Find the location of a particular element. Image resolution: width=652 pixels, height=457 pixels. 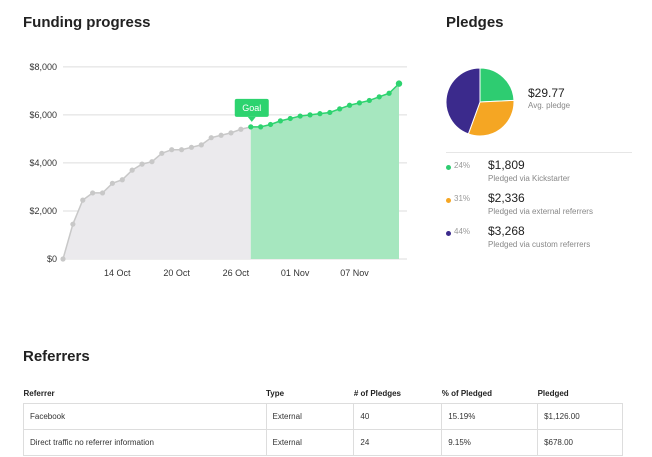

goal-callout-box is located at coordinates (251, 107).